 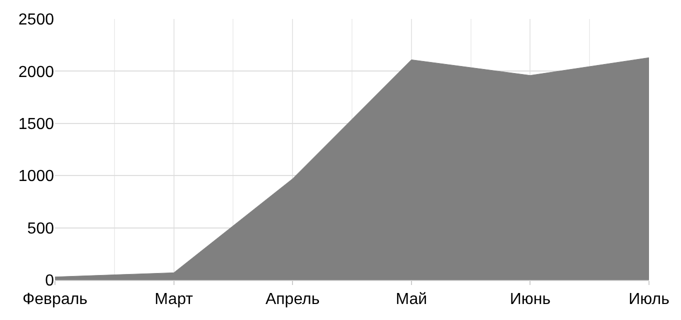 I want to click on x-tick-label: Февраль, so click(x=55, y=299).